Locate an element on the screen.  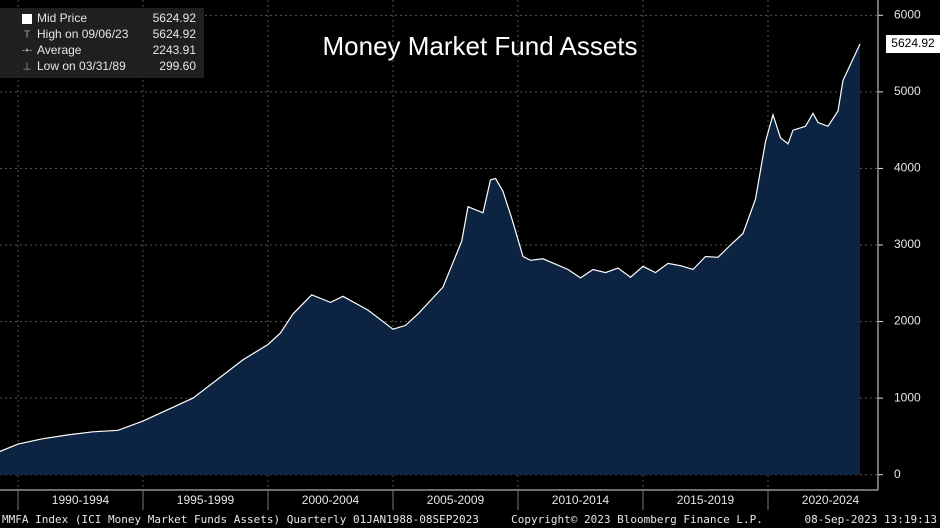
y-tick-label: 5000 is located at coordinates (907, 91).